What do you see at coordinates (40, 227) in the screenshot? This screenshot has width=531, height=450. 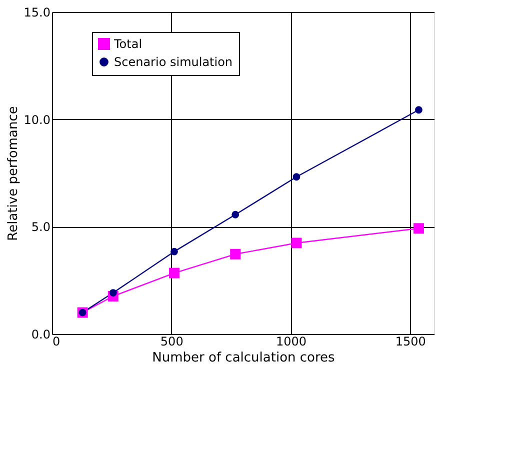 I see `y-tick-label: 5.0` at bounding box center [40, 227].